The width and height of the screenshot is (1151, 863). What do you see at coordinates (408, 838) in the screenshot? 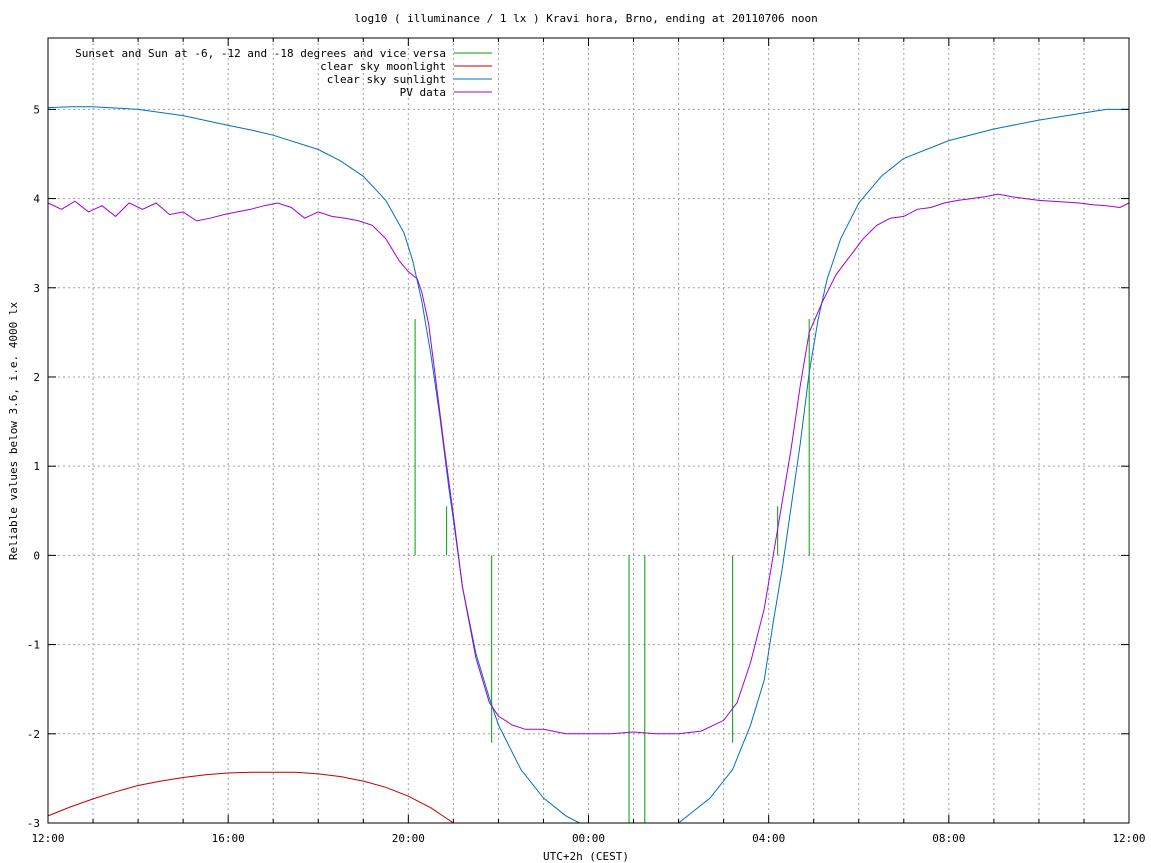
I see `x-tick-label: 20:00` at bounding box center [408, 838].